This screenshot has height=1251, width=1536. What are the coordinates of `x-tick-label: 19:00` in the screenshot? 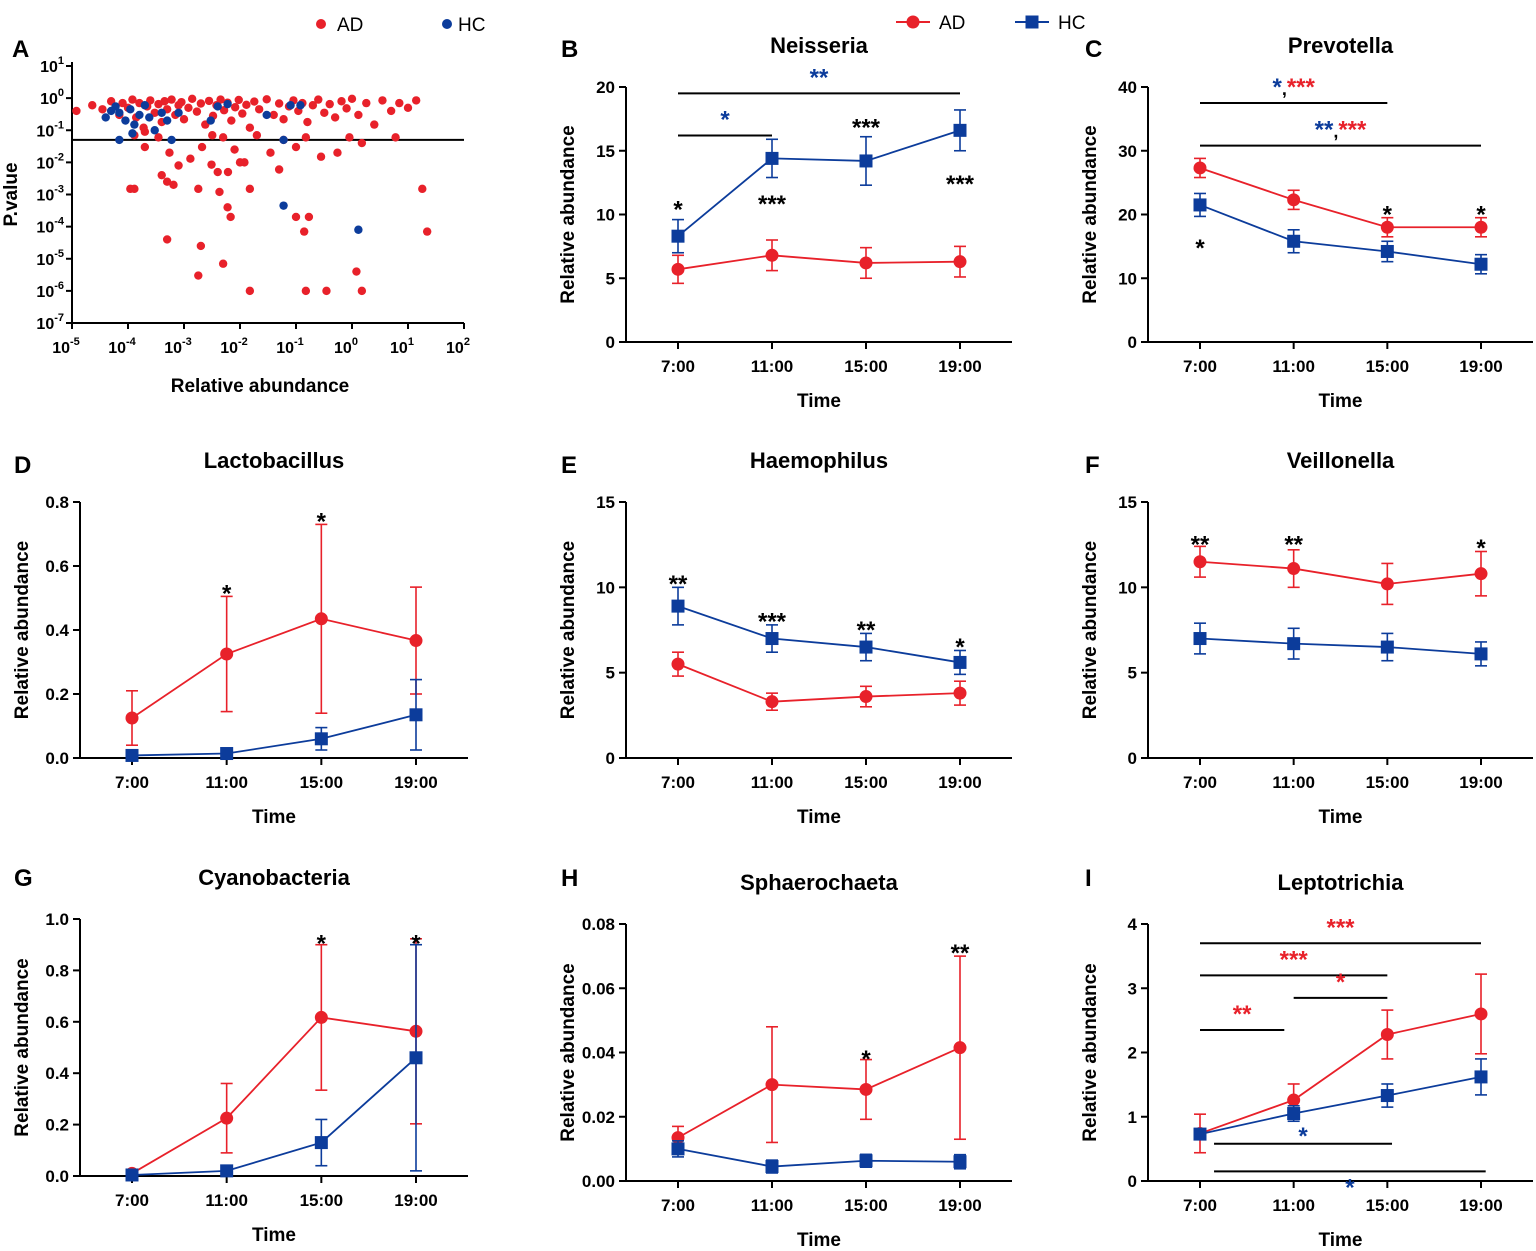 It's located at (415, 782).